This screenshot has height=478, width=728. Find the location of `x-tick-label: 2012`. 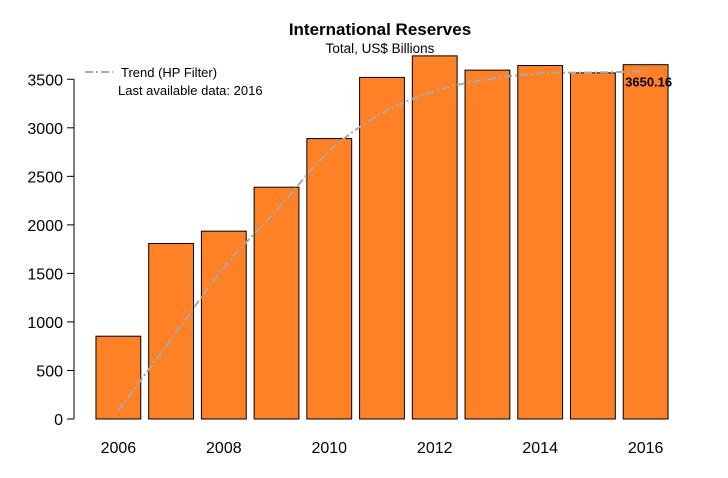

x-tick-label: 2012 is located at coordinates (435, 448).